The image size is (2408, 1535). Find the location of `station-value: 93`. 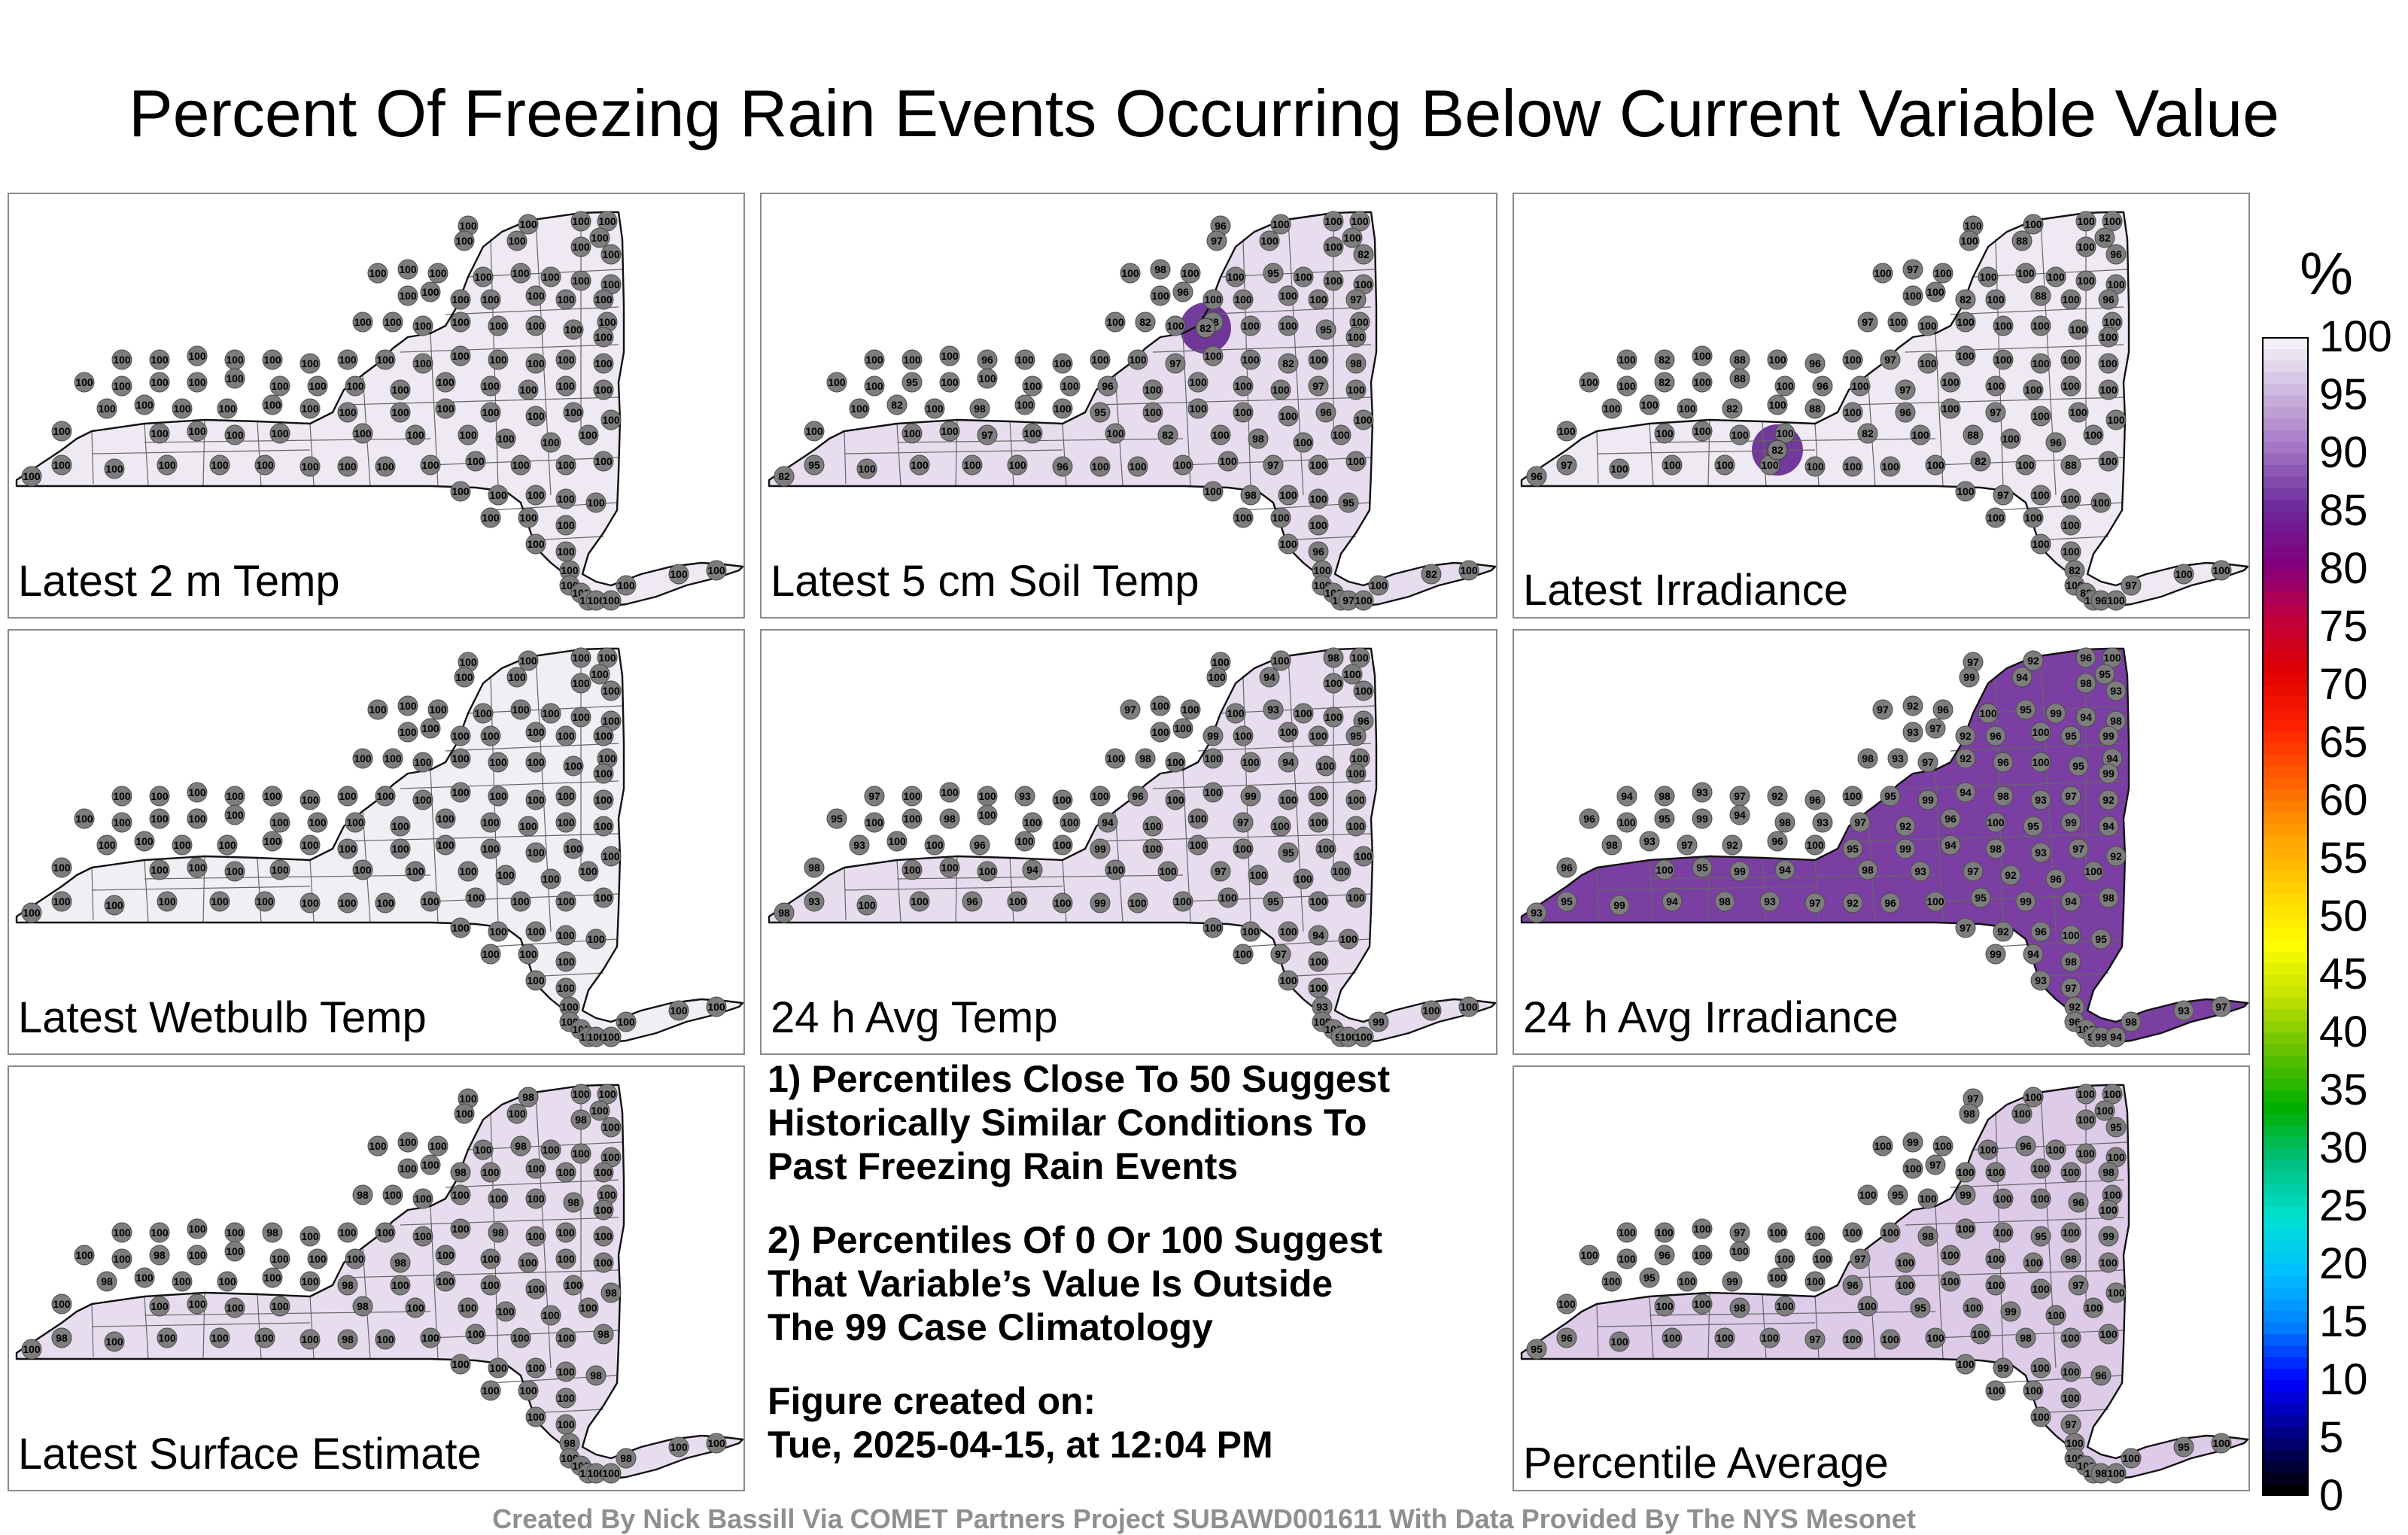

station-value: 93 is located at coordinates (1823, 822).